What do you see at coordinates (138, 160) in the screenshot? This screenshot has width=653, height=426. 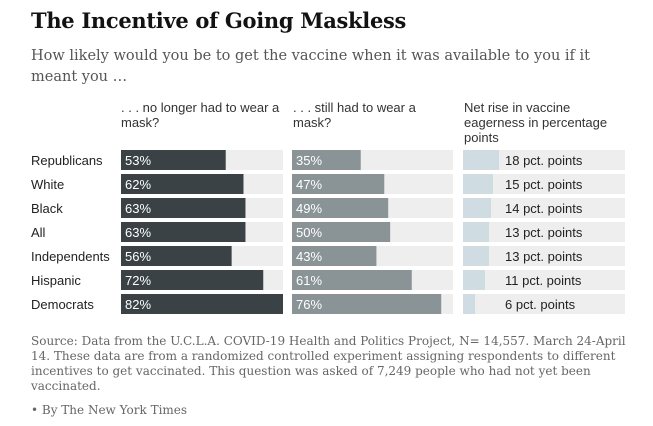 I see `data-label-no-mask: 53%` at bounding box center [138, 160].